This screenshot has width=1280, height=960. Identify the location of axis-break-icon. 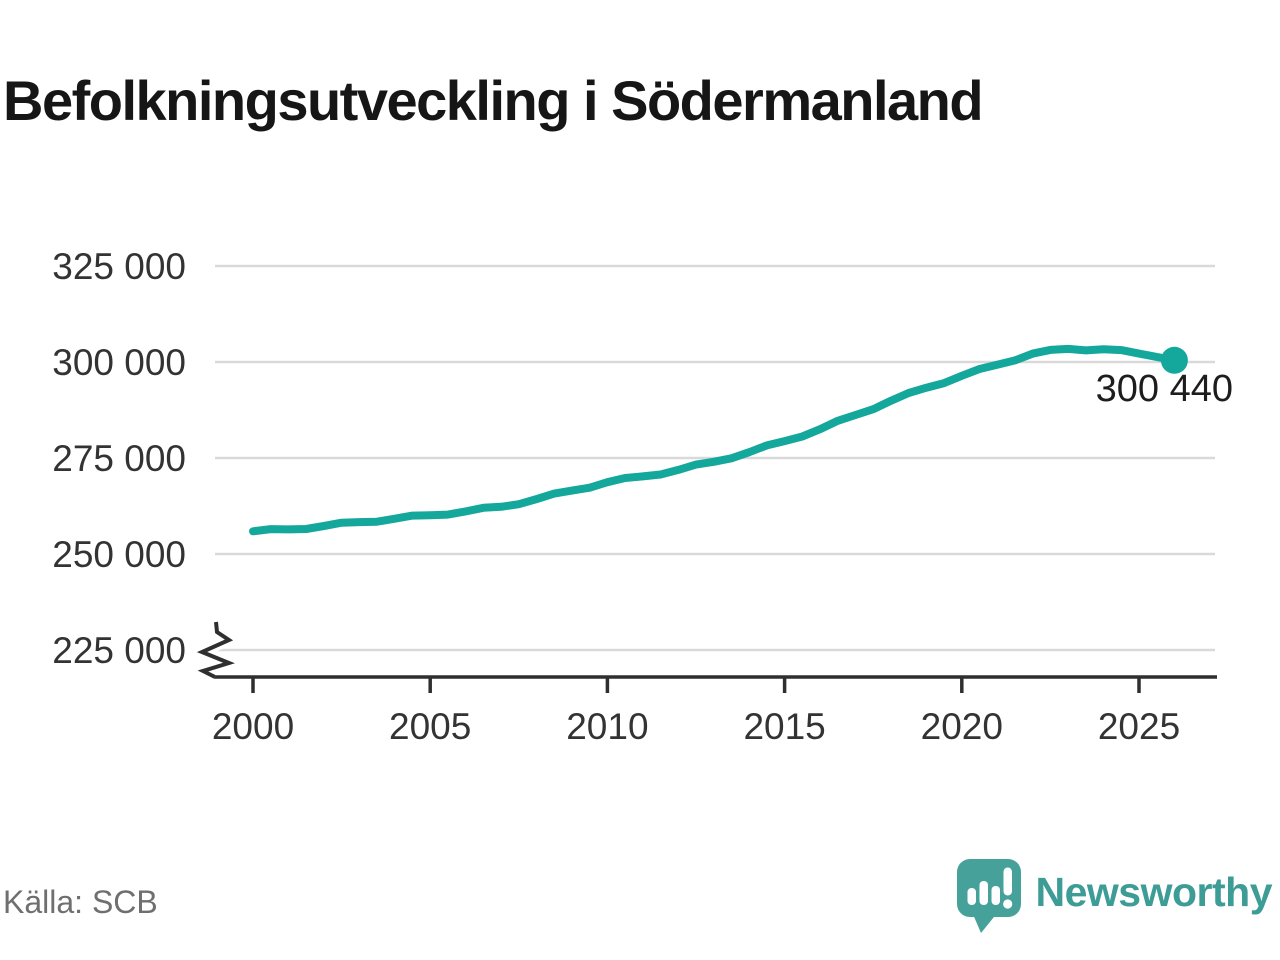
(215, 650).